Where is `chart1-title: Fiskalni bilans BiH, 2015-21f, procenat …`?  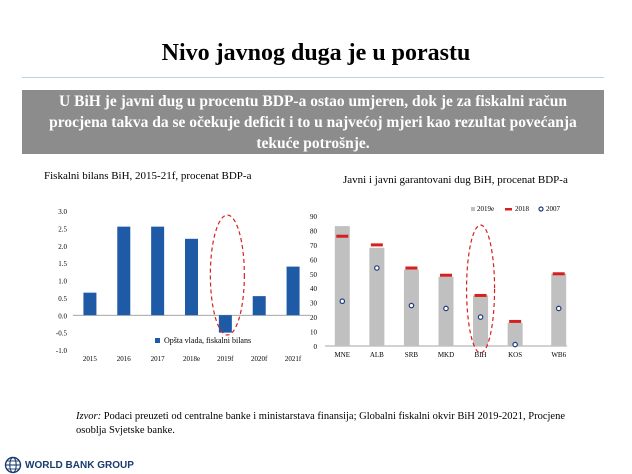
chart1-title: Fiskalni bilans BiH, 2015-21f, procenat … is located at coordinates (148, 176).